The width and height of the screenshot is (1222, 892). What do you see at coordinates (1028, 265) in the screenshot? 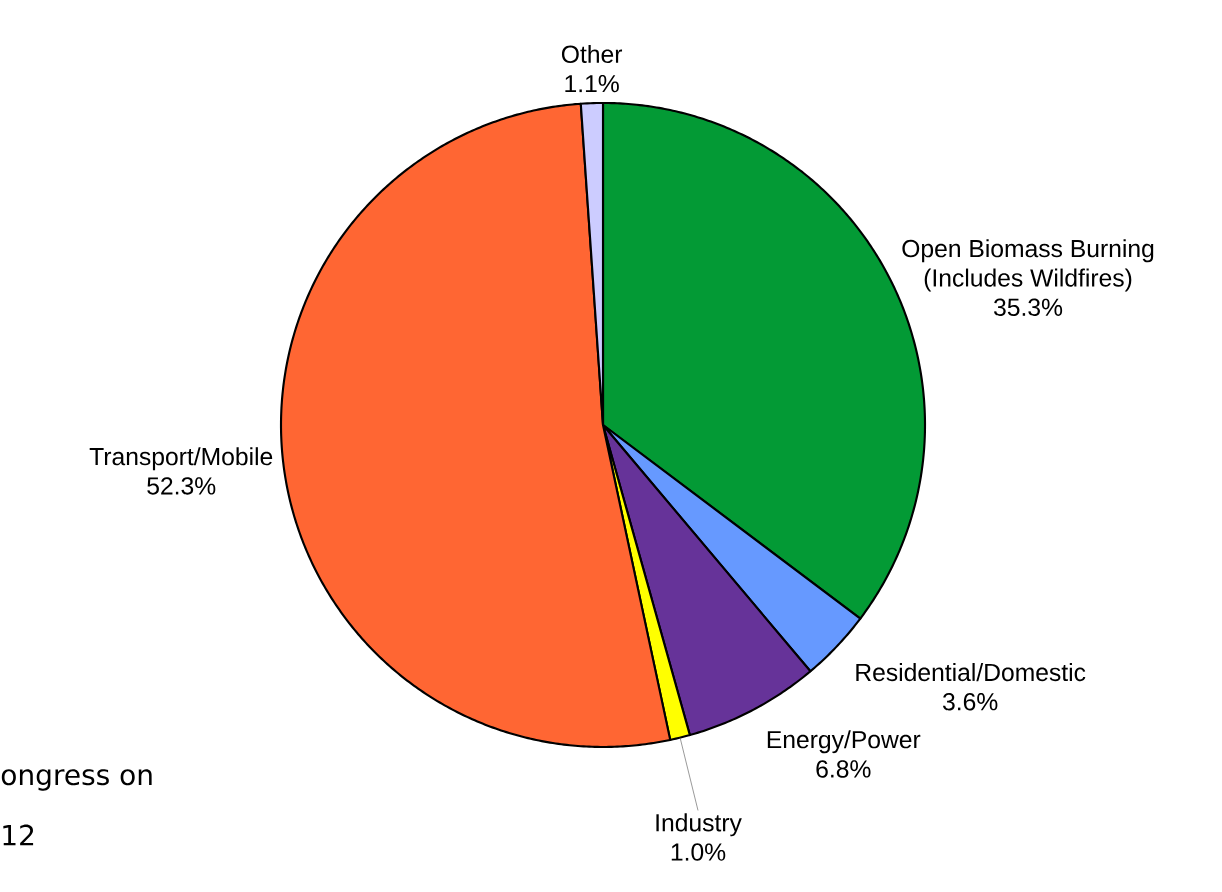
I see `slice-label: Open Biomass Burning (Includes Wildfires)` at bounding box center [1028, 265].